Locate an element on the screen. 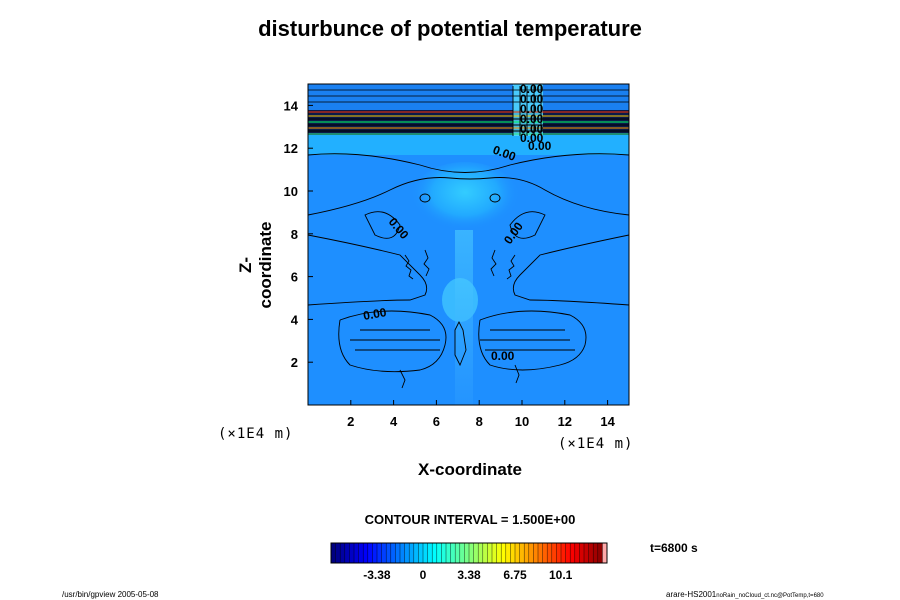  x-tick-label: 12 is located at coordinates (565, 421).